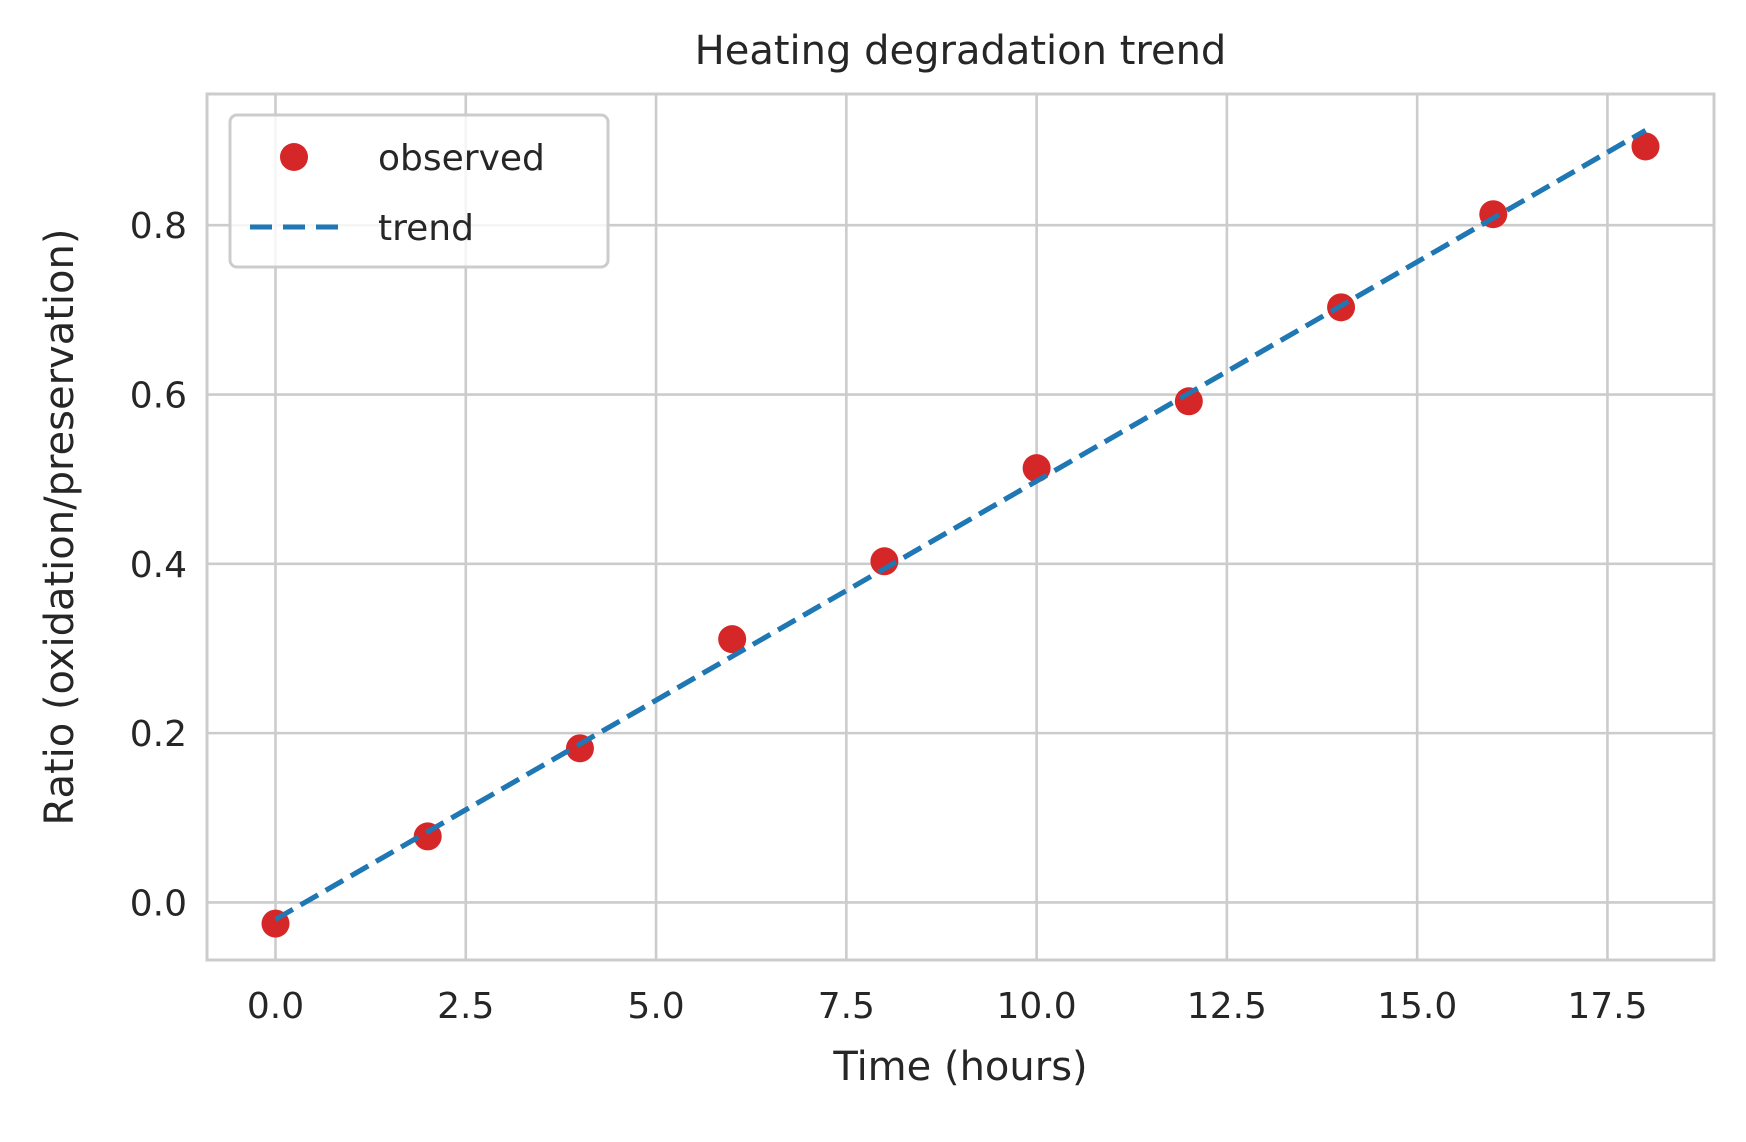 The height and width of the screenshot is (1142, 1746). What do you see at coordinates (294, 157) in the screenshot?
I see `legend-marker-observed` at bounding box center [294, 157].